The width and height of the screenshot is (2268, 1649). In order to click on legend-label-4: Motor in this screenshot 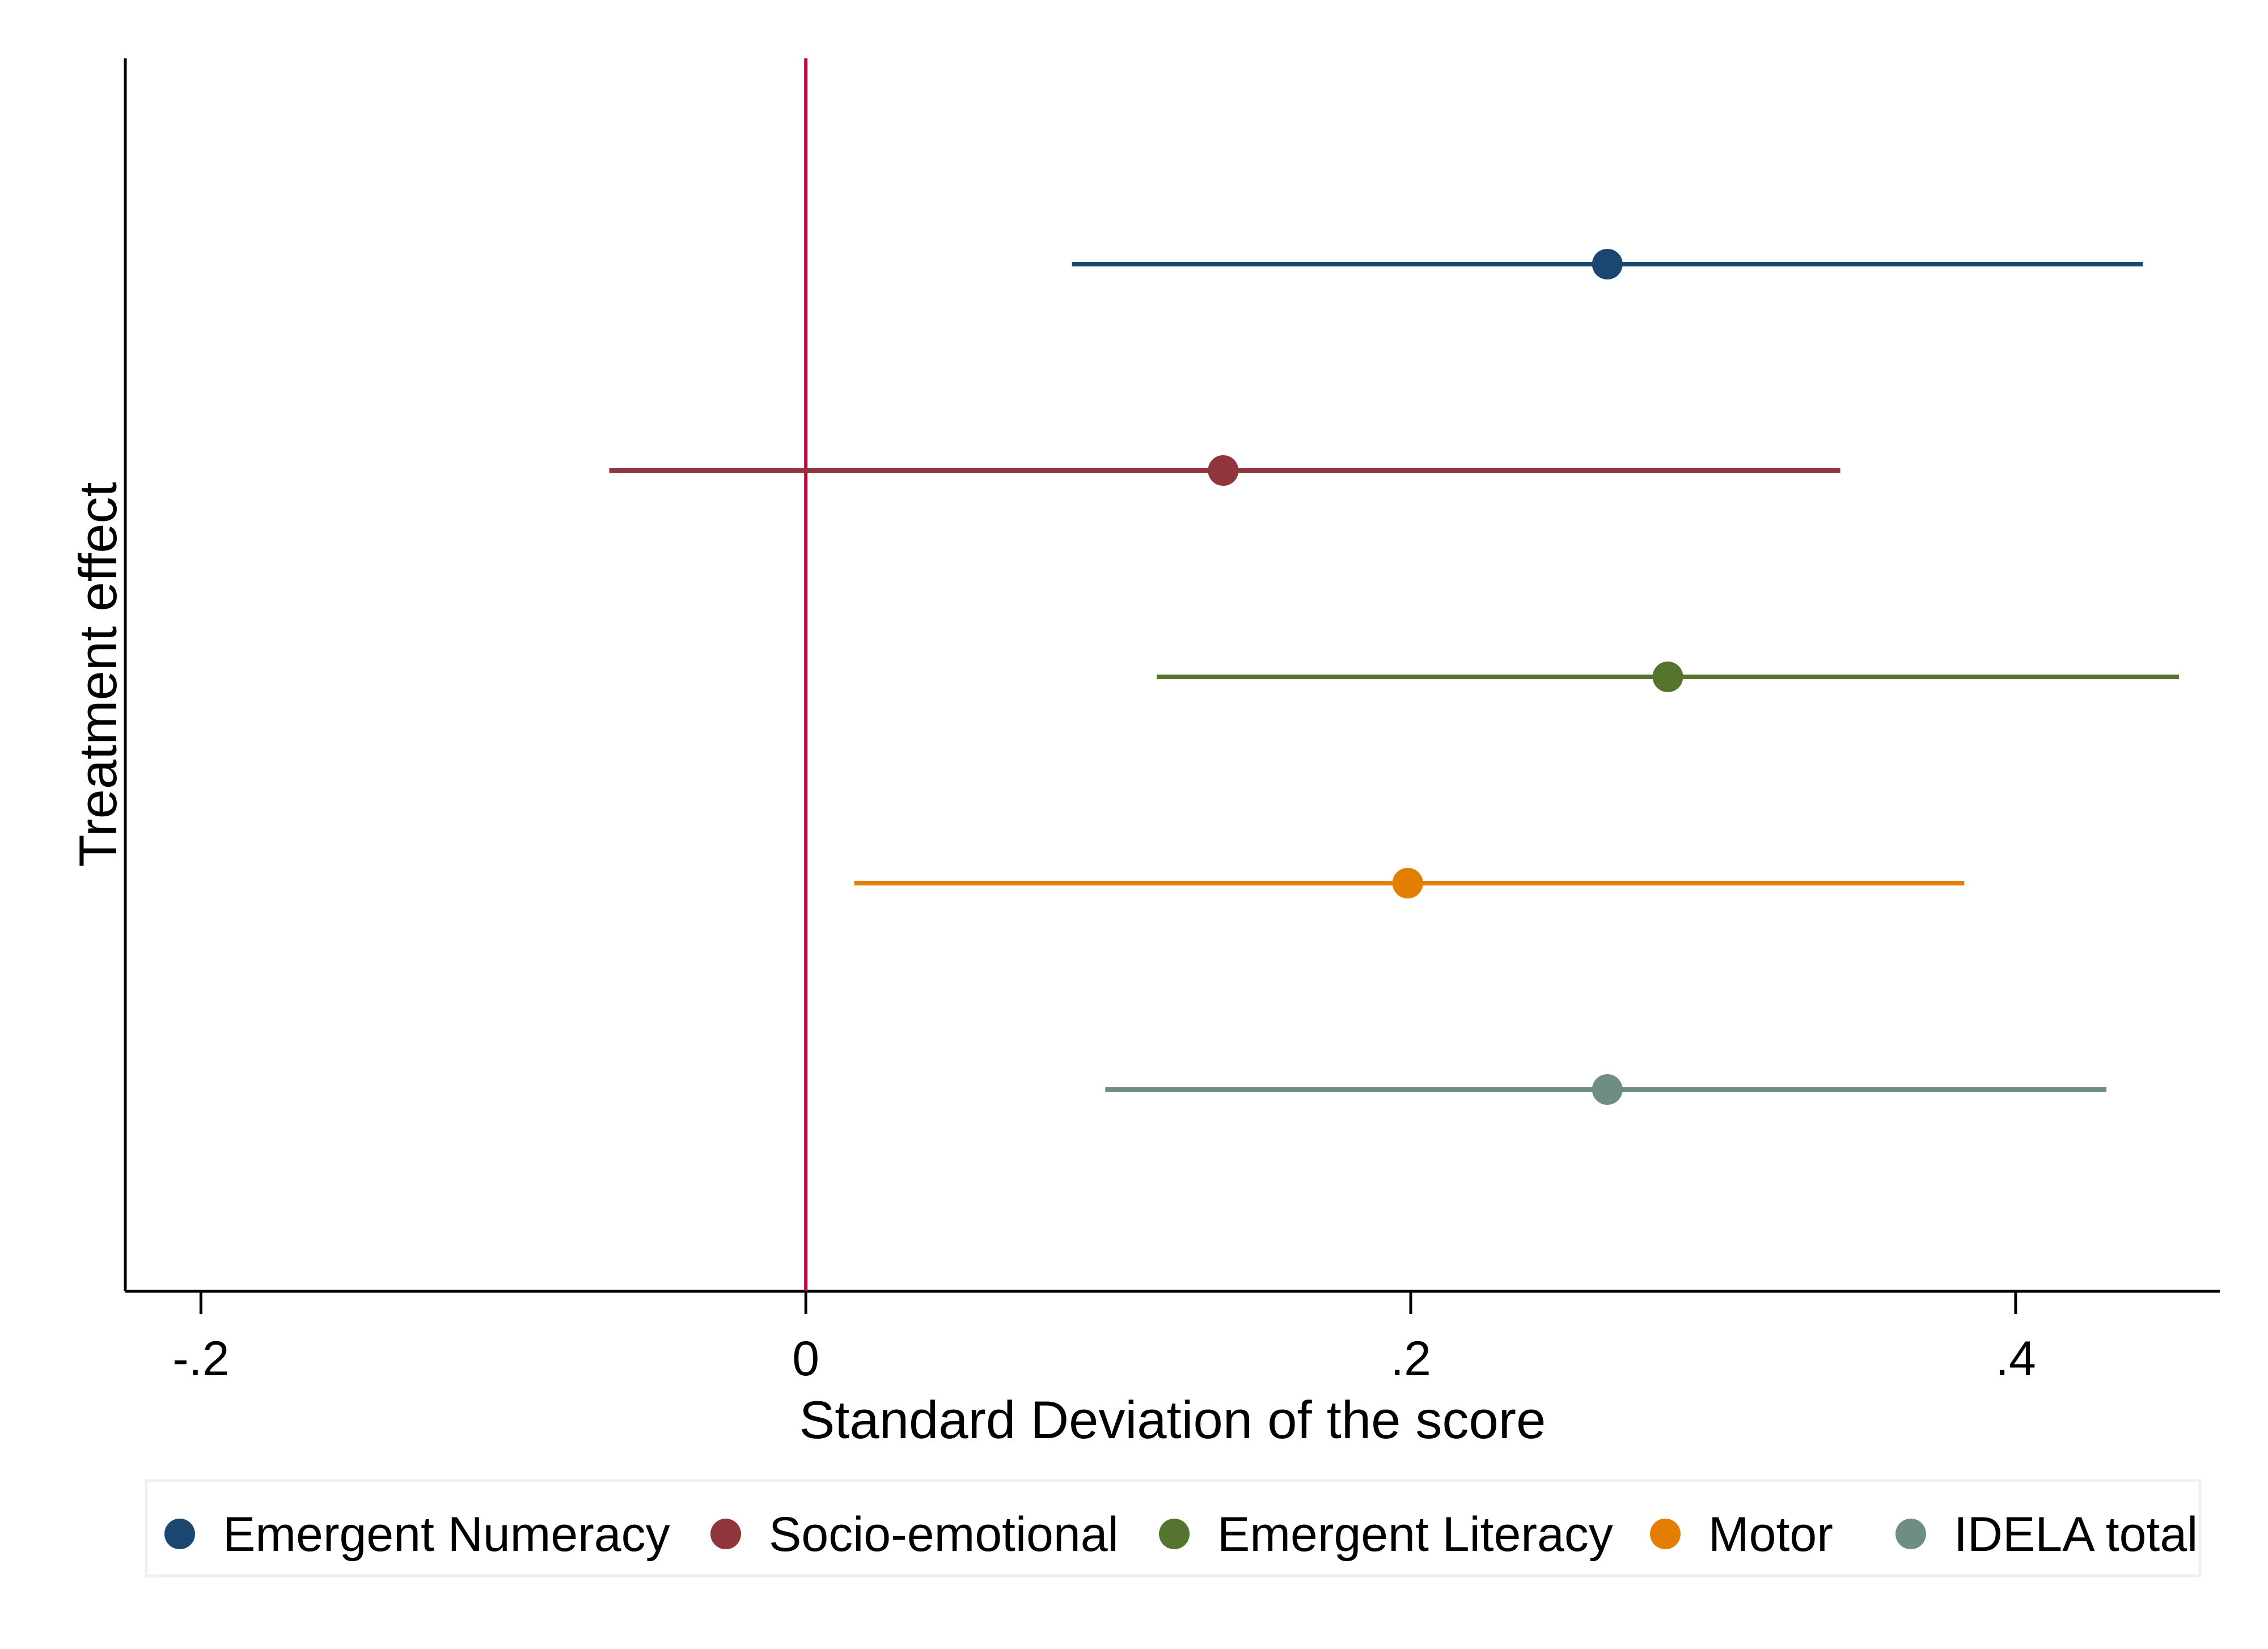, I will do `click(1770, 1534)`.